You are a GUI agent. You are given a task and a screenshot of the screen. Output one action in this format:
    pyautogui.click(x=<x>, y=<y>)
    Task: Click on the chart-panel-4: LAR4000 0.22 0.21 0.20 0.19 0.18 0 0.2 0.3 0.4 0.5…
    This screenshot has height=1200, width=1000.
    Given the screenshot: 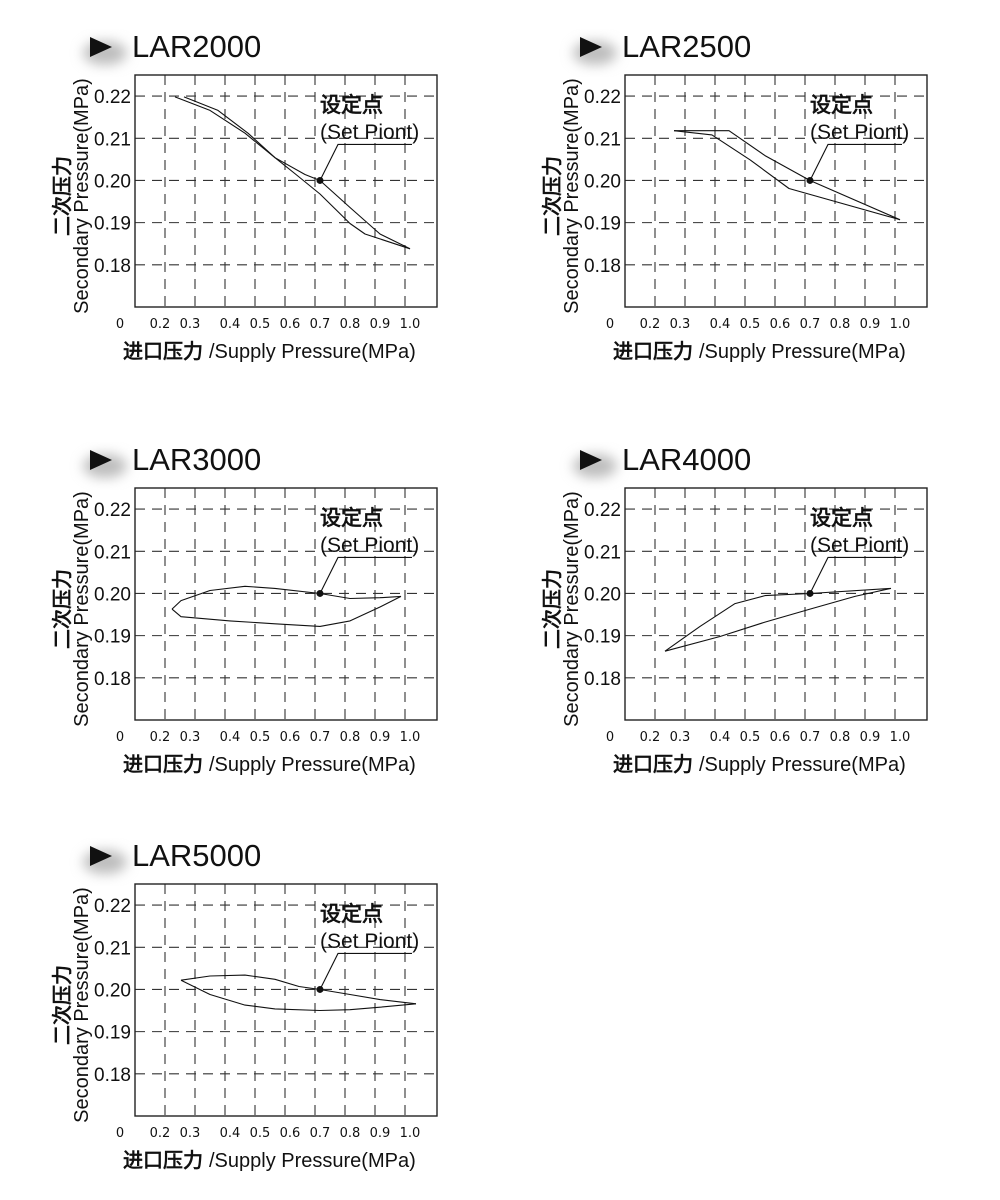 What is the action you would take?
    pyautogui.click(x=734, y=609)
    